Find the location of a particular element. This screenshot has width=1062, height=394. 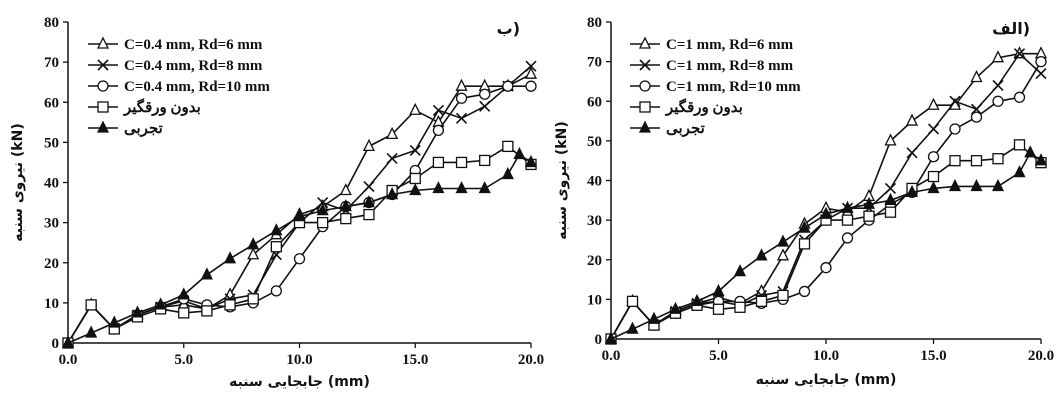

x-tick-label: 5.0 is located at coordinates (718, 356).